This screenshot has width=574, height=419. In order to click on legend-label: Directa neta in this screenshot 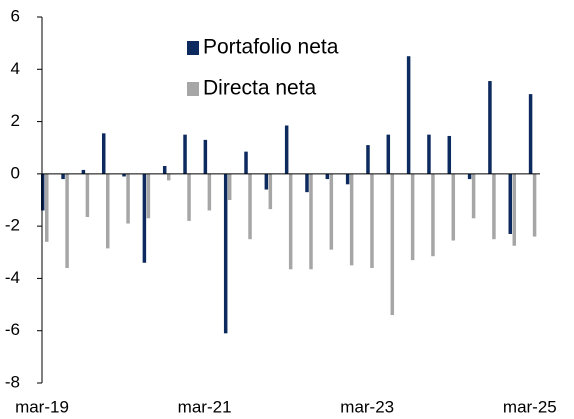, I will do `click(260, 88)`.